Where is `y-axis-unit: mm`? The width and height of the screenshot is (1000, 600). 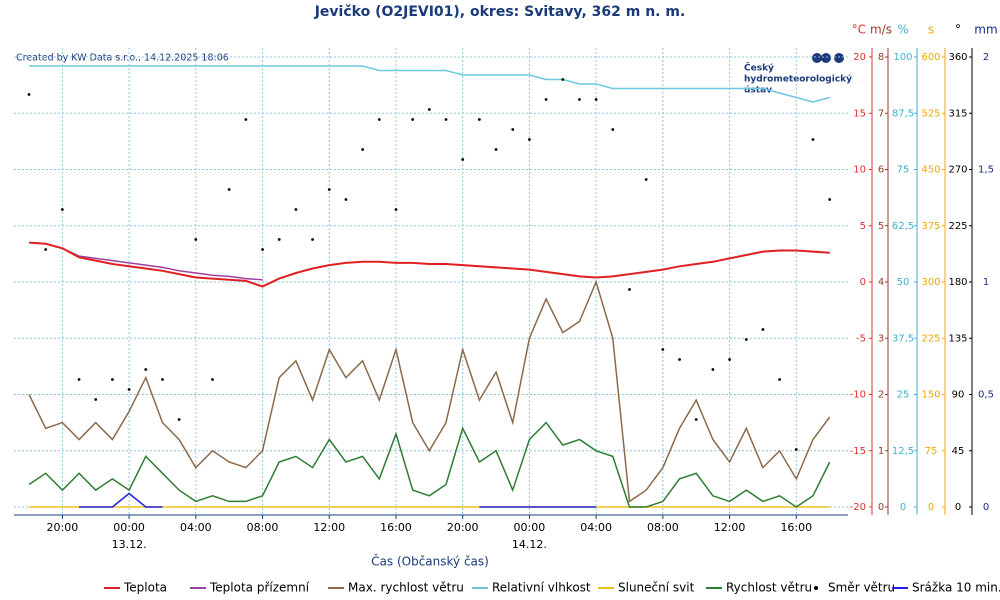 y-axis-unit: mm is located at coordinates (985, 30).